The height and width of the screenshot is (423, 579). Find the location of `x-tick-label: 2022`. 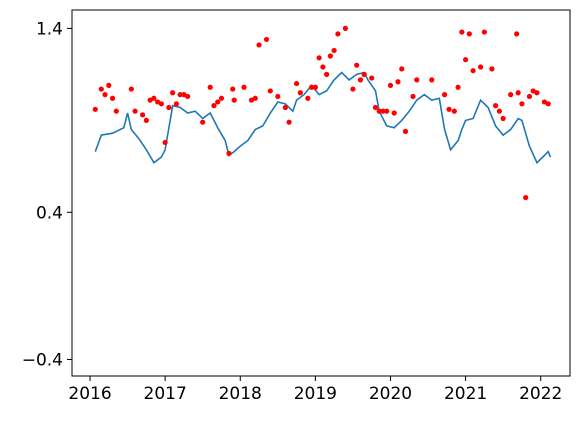

x-tick-label: 2022 is located at coordinates (540, 394).